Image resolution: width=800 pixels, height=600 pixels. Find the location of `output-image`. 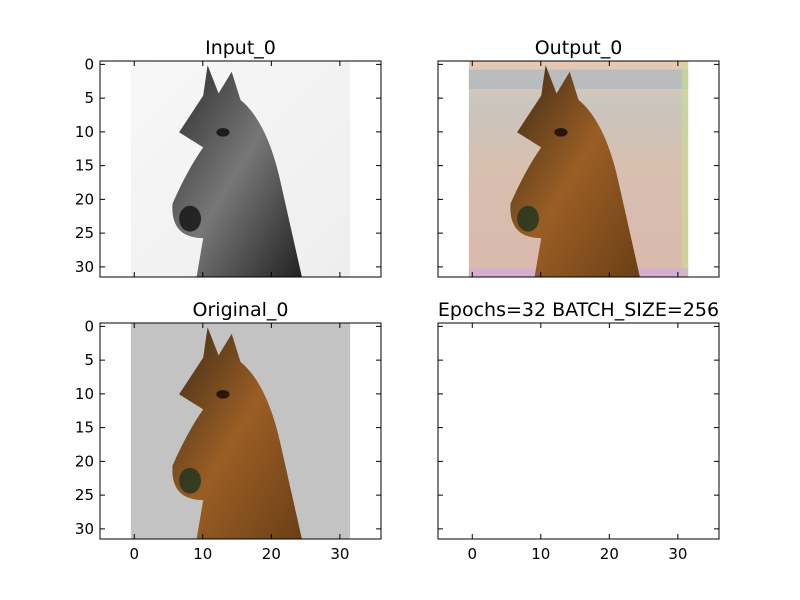

output-image is located at coordinates (578, 169).